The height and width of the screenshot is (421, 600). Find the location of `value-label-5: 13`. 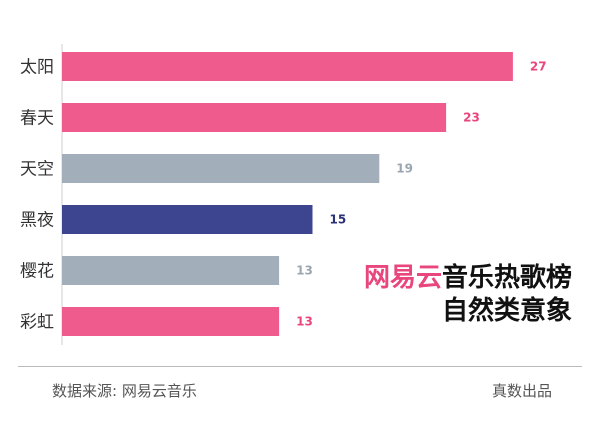

value-label-5: 13 is located at coordinates (304, 322).